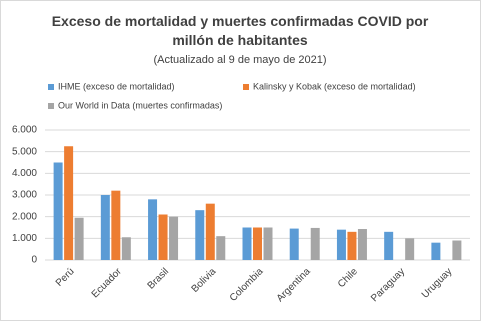  What do you see at coordinates (140, 105) in the screenshot?
I see `legend-label: Our World in Data (muertes confirmadas)` at bounding box center [140, 105].